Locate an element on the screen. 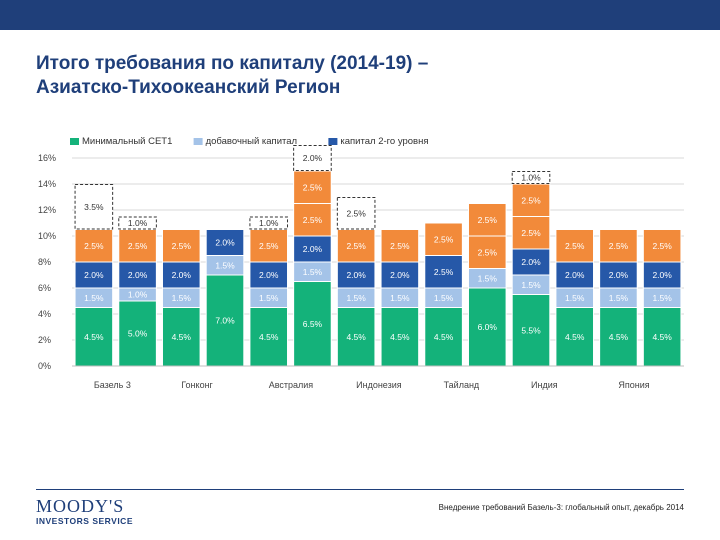 This screenshot has width=720, height=540. top-bar is located at coordinates (360, 15).